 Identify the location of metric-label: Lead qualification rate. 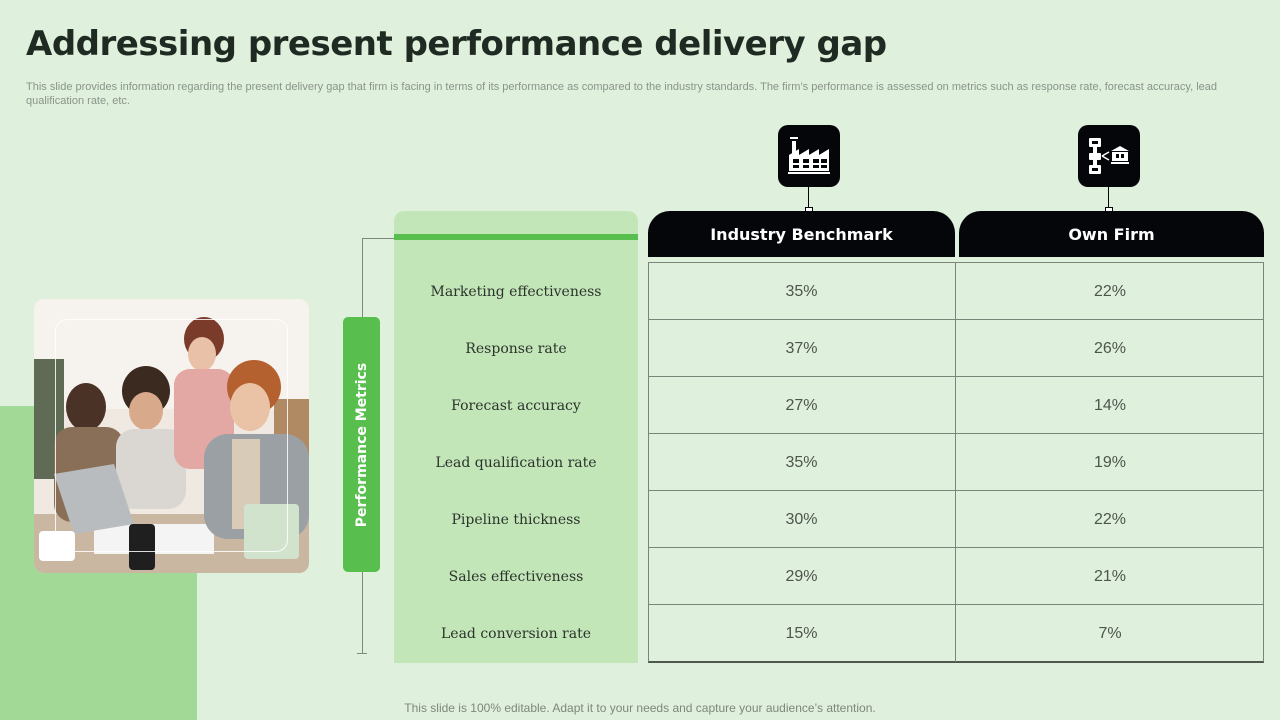
(516, 462).